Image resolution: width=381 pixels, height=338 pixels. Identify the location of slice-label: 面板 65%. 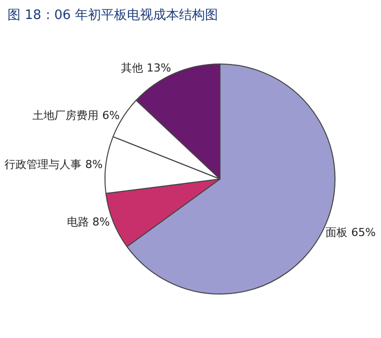
(351, 233).